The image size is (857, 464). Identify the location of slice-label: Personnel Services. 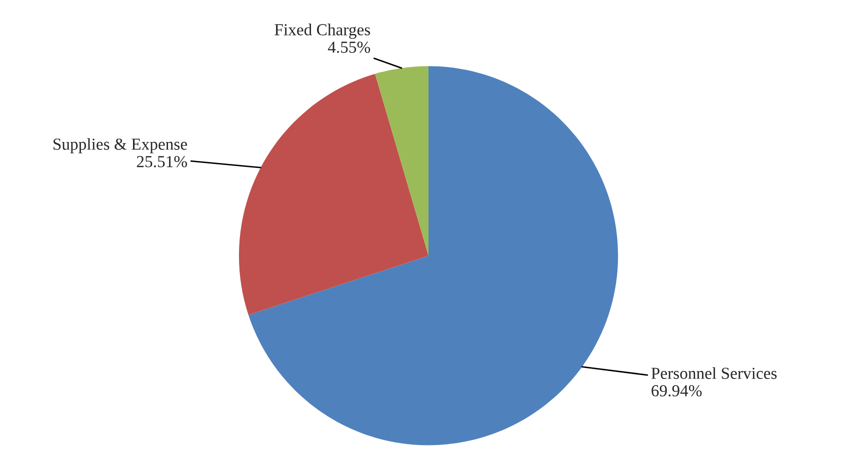
(714, 373).